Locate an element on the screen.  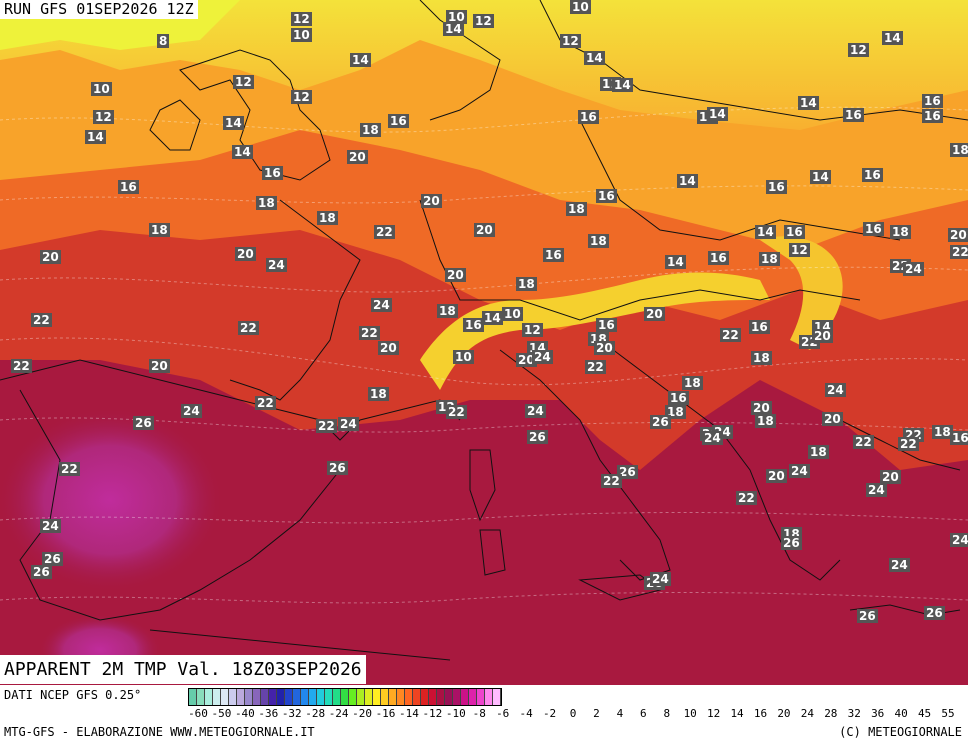
color-scale-tick-label: 20 is located at coordinates (784, 713).